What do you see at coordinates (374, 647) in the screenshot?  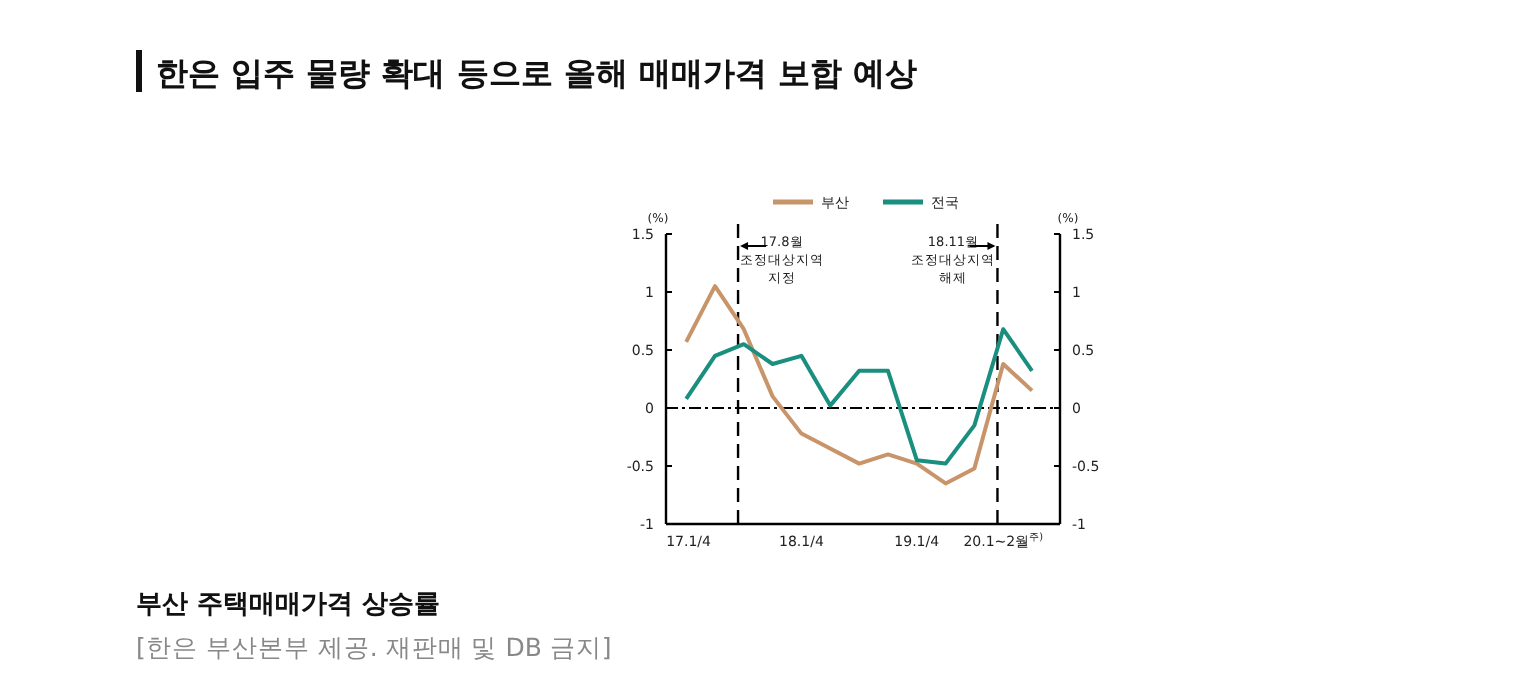 I see `text: [한은 부산본부 제공. 재판매 및 DB 금지]` at bounding box center [374, 647].